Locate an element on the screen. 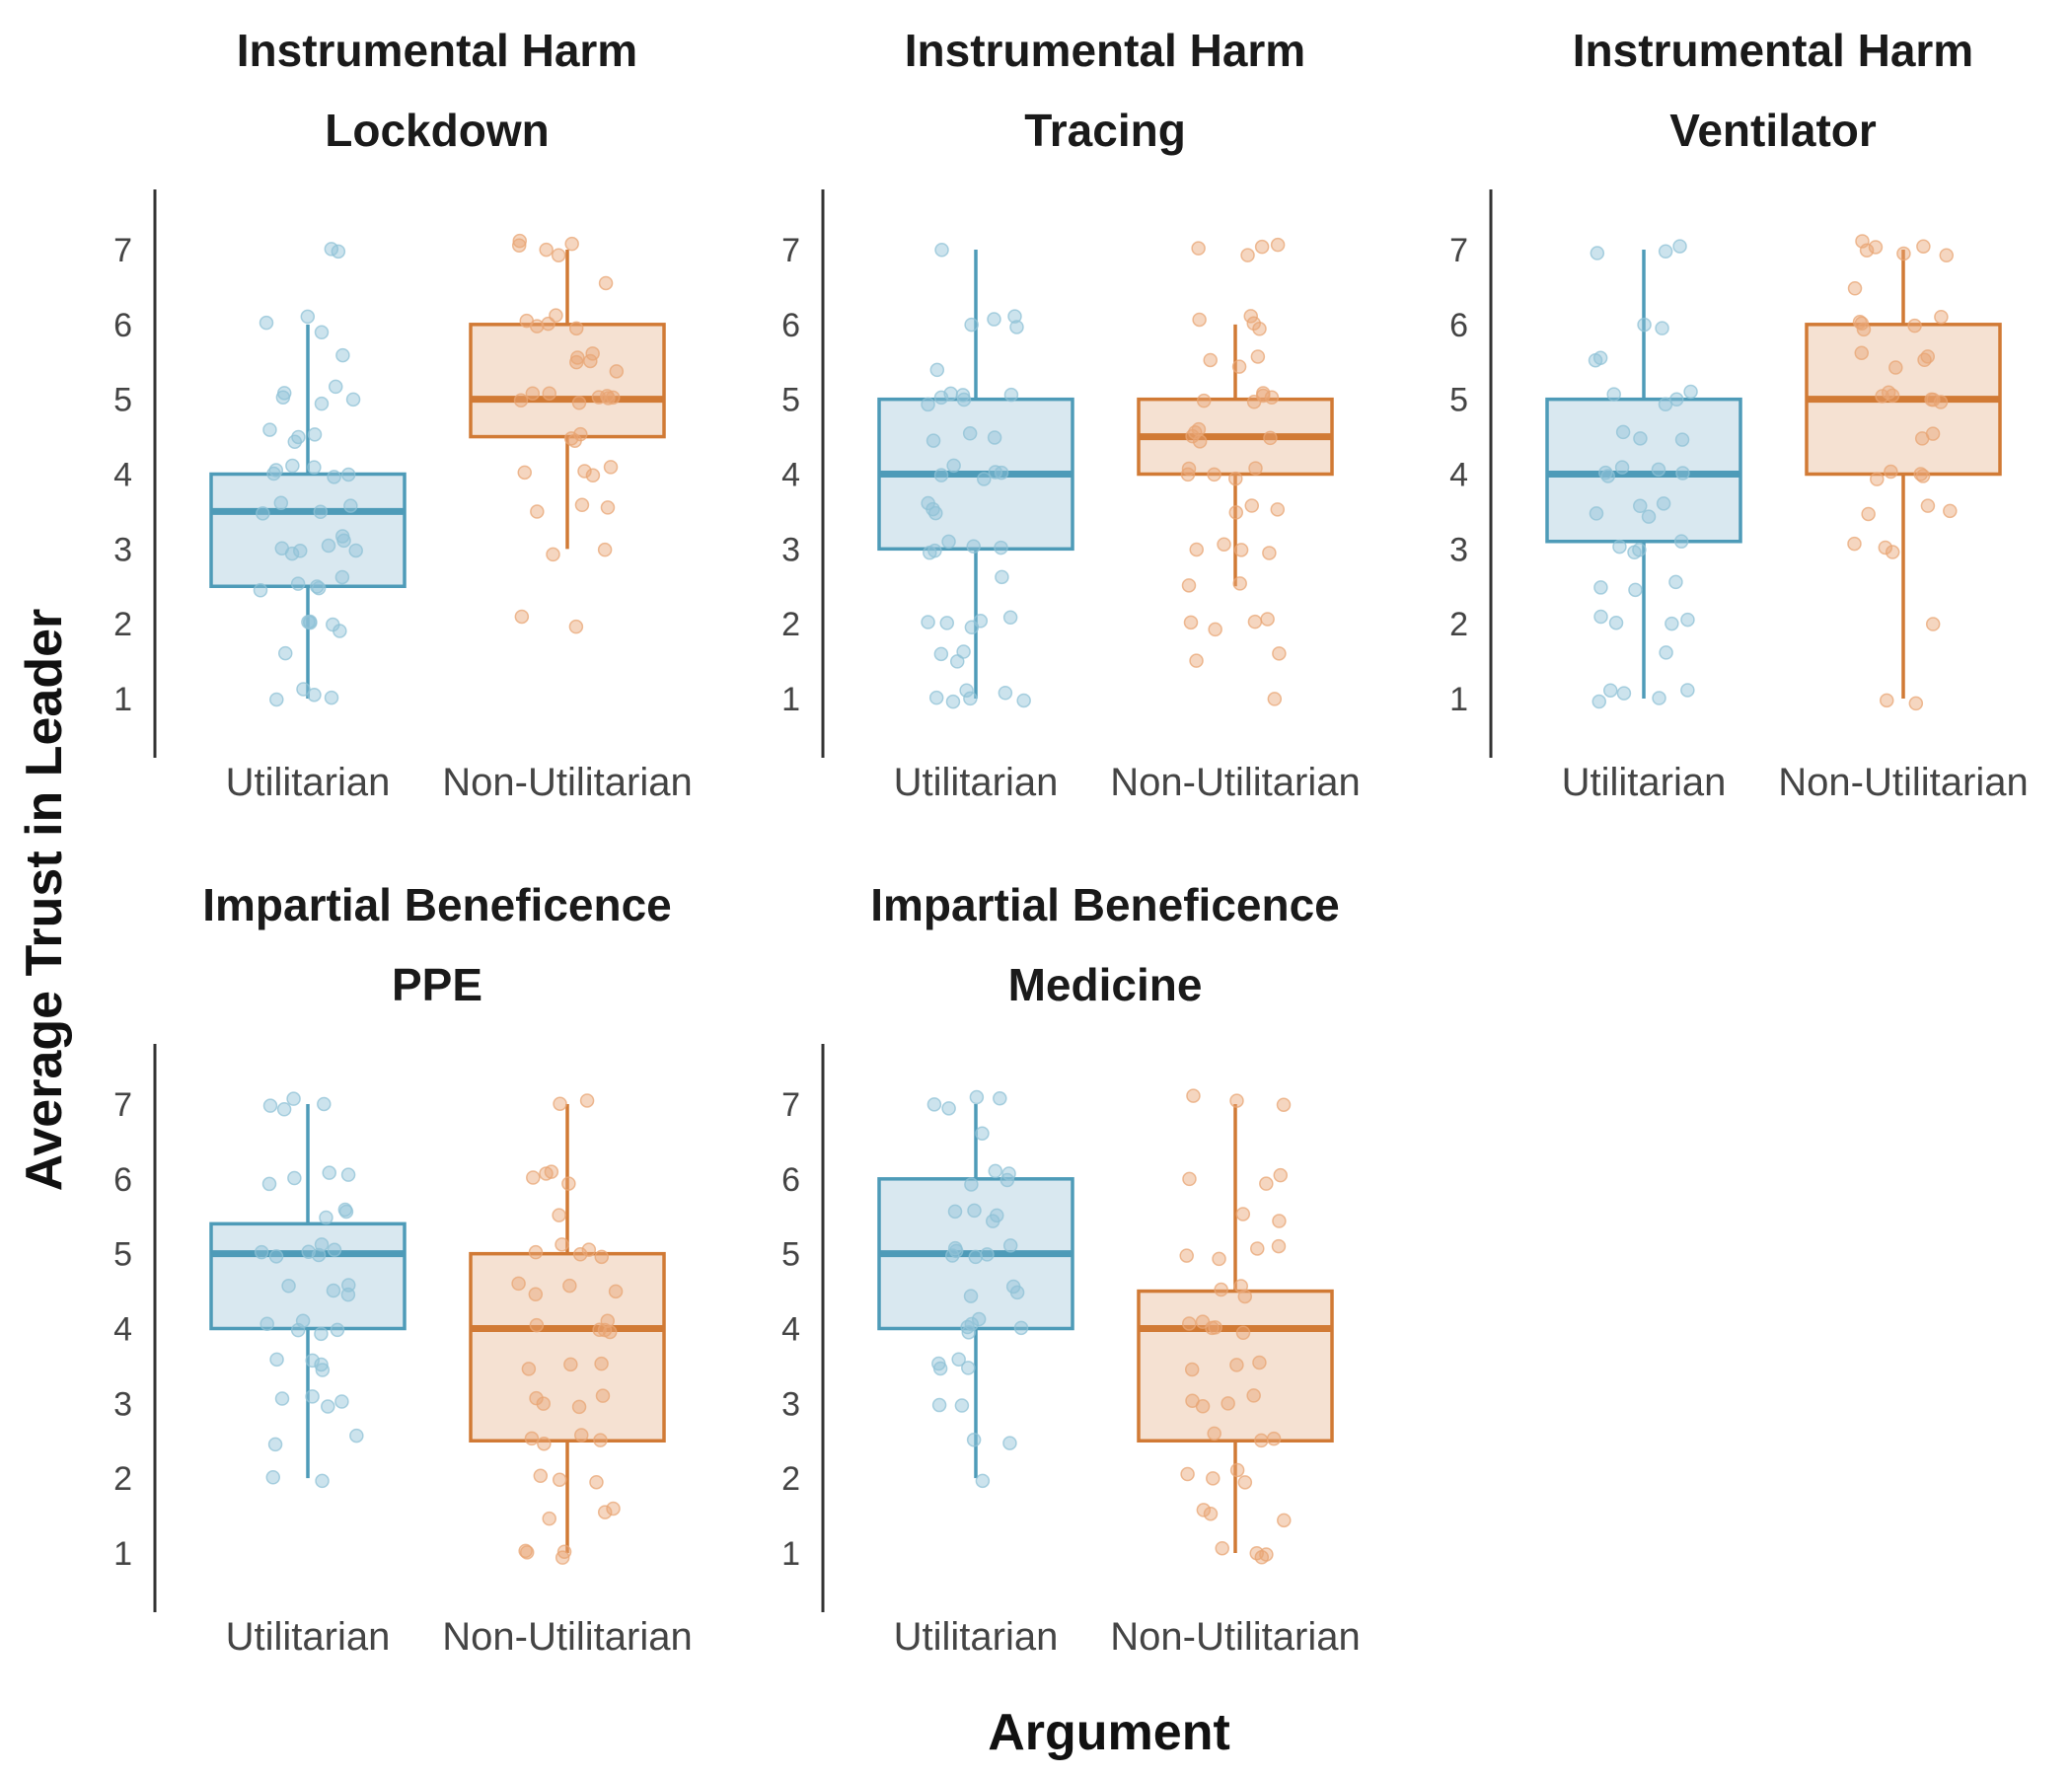 The height and width of the screenshot is (1776, 2072). y-tick-label: 4 is located at coordinates (123, 476).